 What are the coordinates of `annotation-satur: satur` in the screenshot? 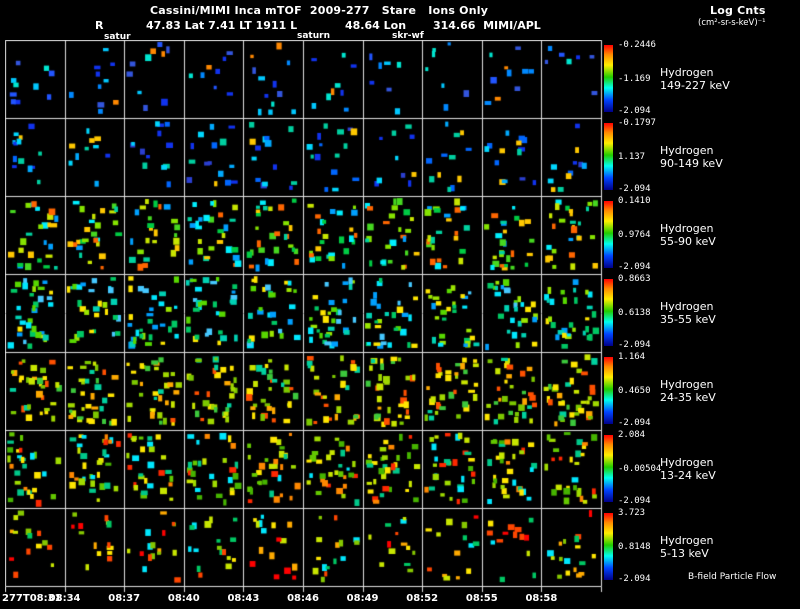 It's located at (117, 37).